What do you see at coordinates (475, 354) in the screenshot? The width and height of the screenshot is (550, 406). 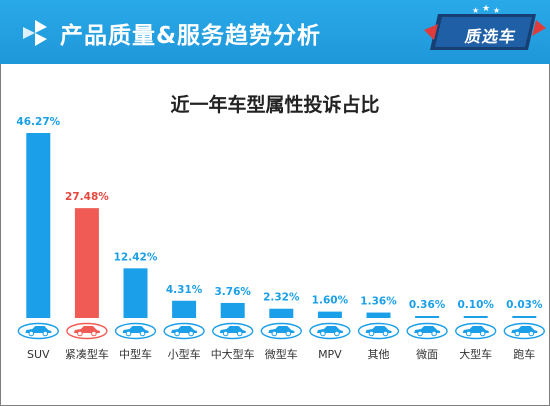 I see `category-label-10: 大型车` at bounding box center [475, 354].